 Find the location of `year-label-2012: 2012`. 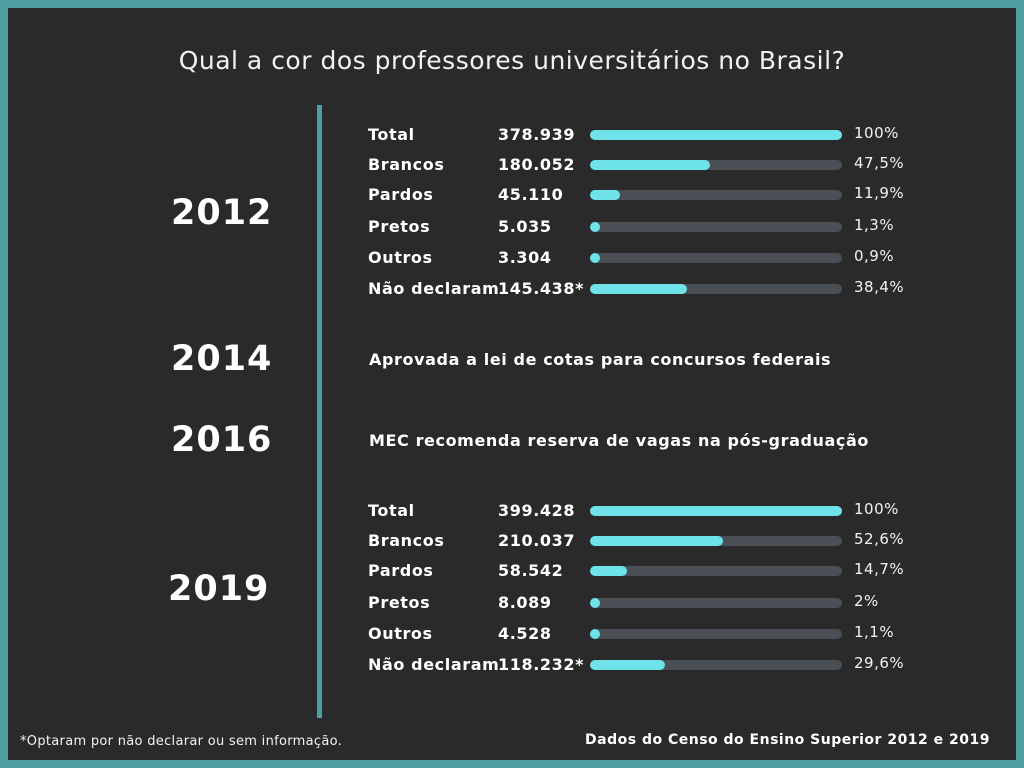

year-label-2012: 2012 is located at coordinates (222, 213).